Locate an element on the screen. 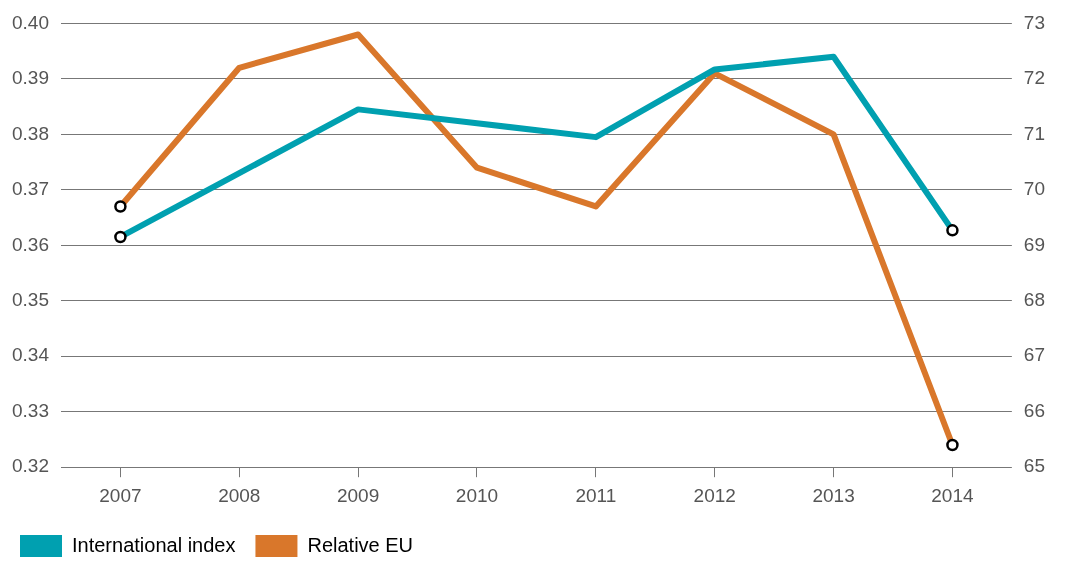 Image resolution: width=1067 pixels, height=566 pixels. x-tick-label: 2011 is located at coordinates (596, 495).